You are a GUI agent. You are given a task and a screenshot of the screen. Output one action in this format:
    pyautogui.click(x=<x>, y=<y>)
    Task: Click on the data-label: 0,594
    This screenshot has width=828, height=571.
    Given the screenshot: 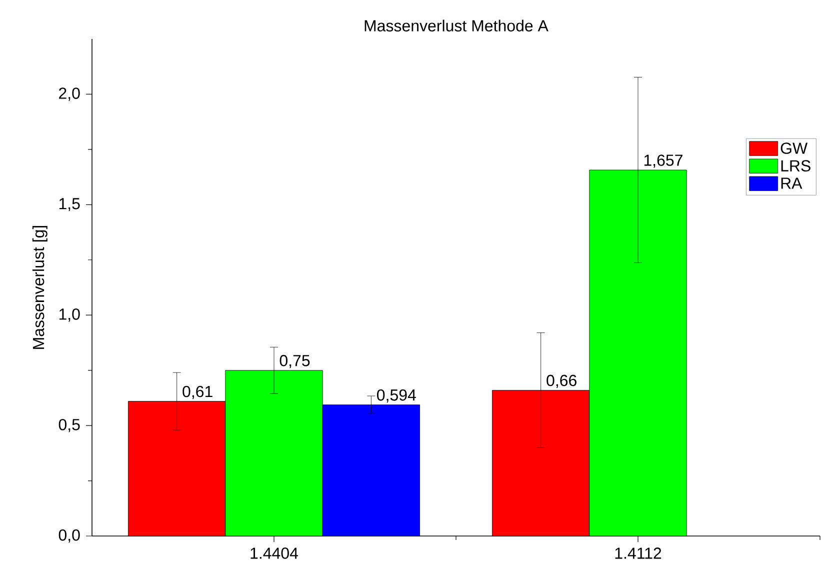 What is the action you would take?
    pyautogui.click(x=396, y=396)
    